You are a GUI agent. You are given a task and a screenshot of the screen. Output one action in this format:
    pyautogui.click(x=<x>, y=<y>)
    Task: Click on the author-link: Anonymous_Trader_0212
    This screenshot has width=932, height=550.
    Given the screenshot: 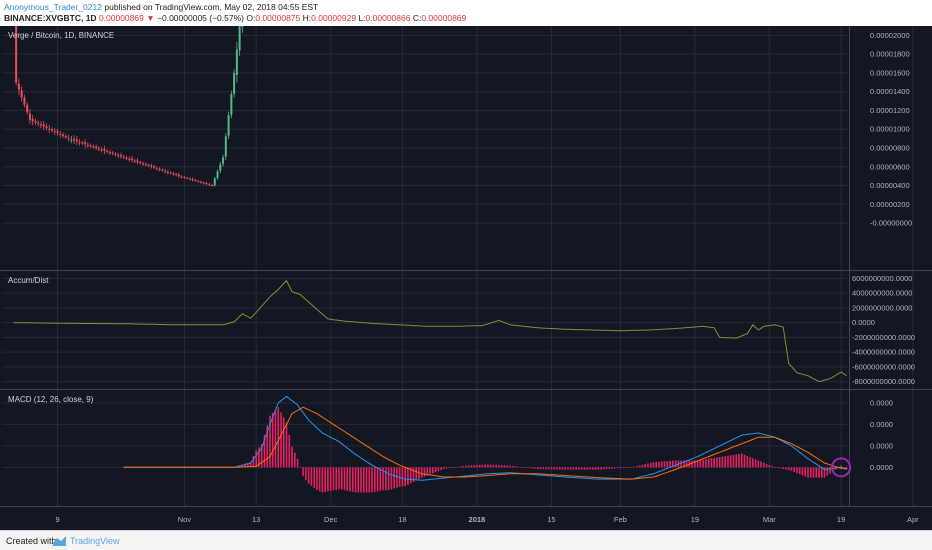 What is the action you would take?
    pyautogui.click(x=53, y=7)
    